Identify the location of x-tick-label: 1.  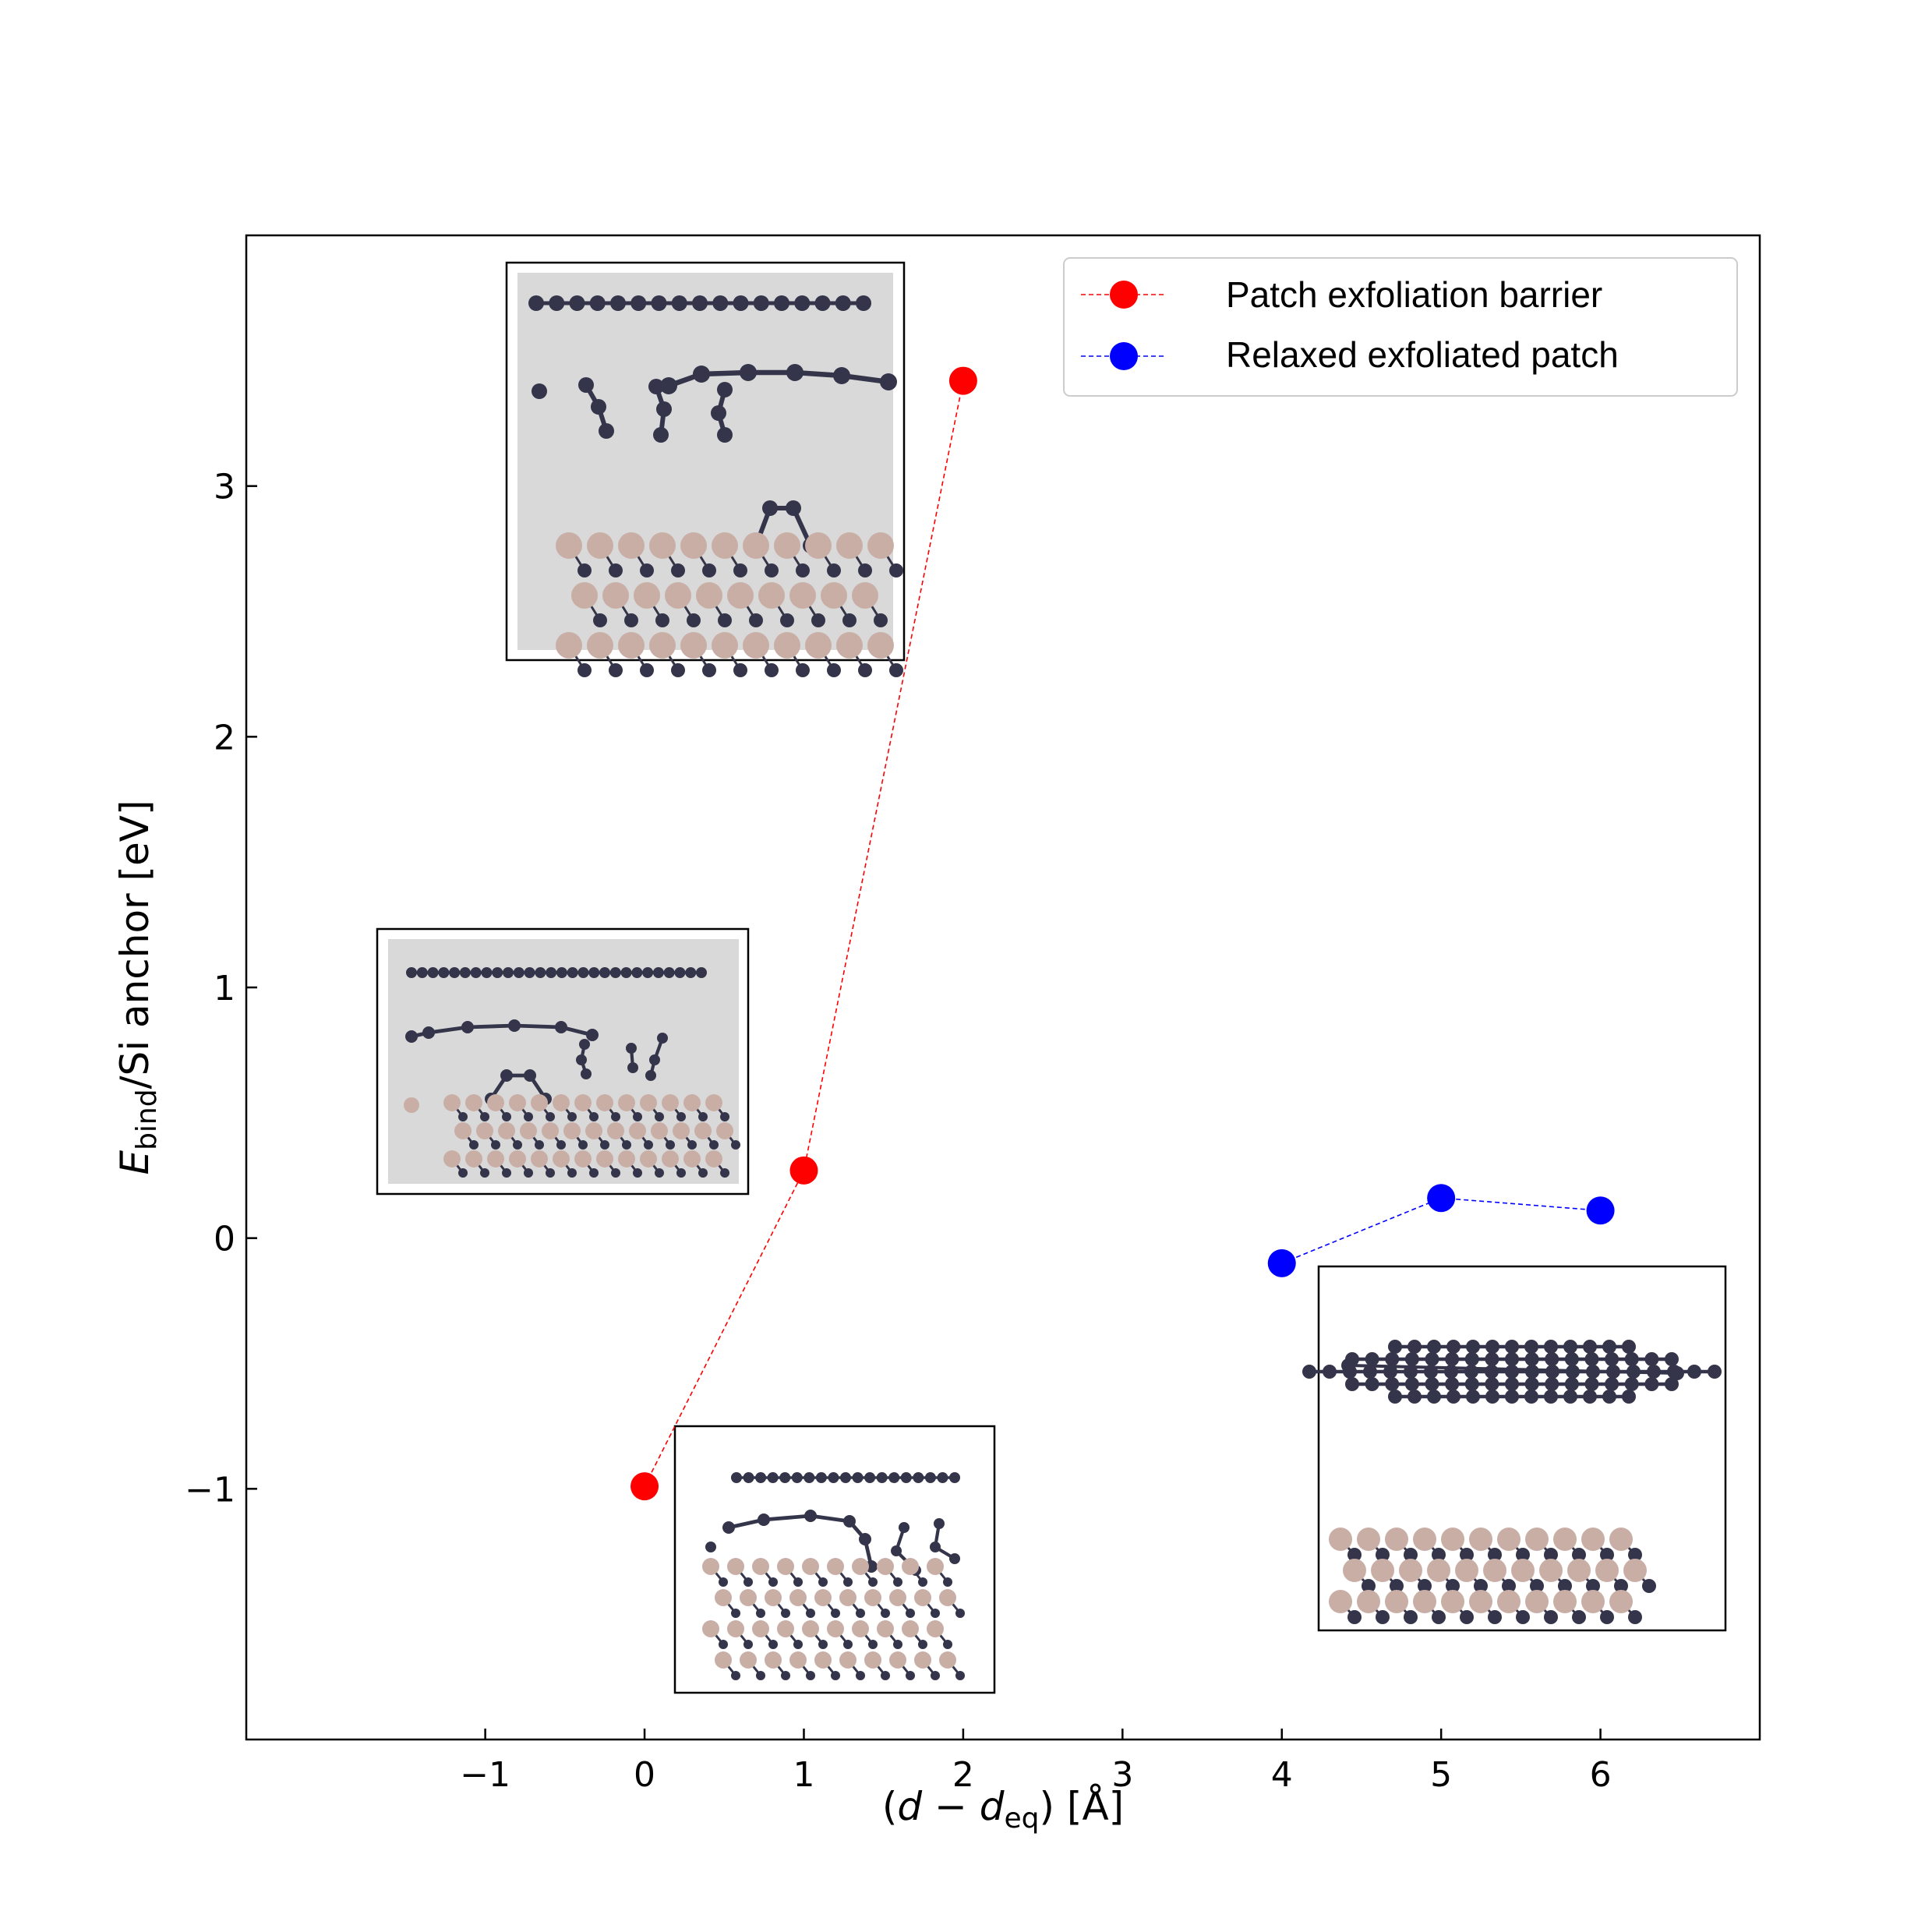
(803, 1775).